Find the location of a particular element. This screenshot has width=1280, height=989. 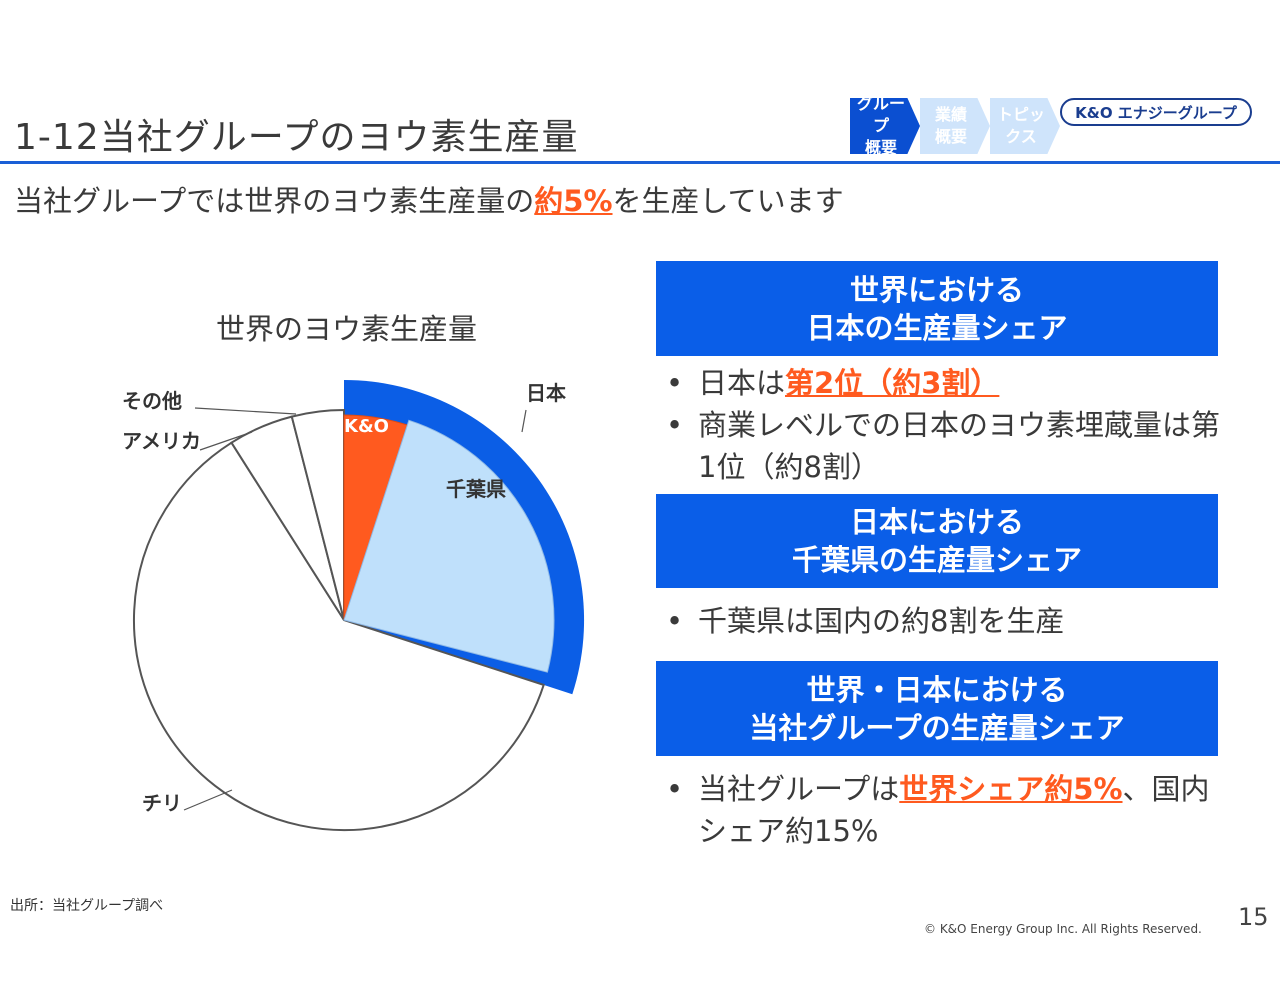

list-item: 当社グループは世界シェア約5%、国内シェア約15% is located at coordinates (944, 810).